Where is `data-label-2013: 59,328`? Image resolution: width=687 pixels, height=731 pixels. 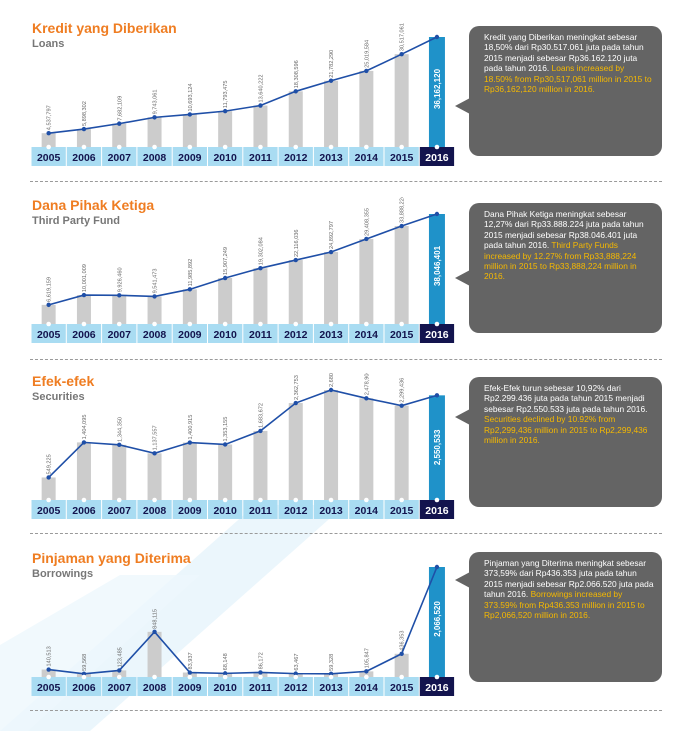 data-label-2013: 59,328 is located at coordinates (332, 662).